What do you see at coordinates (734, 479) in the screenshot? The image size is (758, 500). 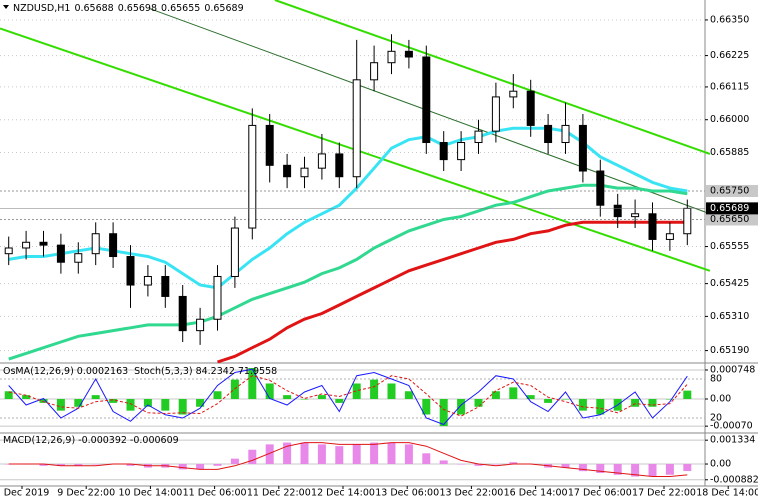 I see `y-tick-label: -0.000882` at bounding box center [734, 479].